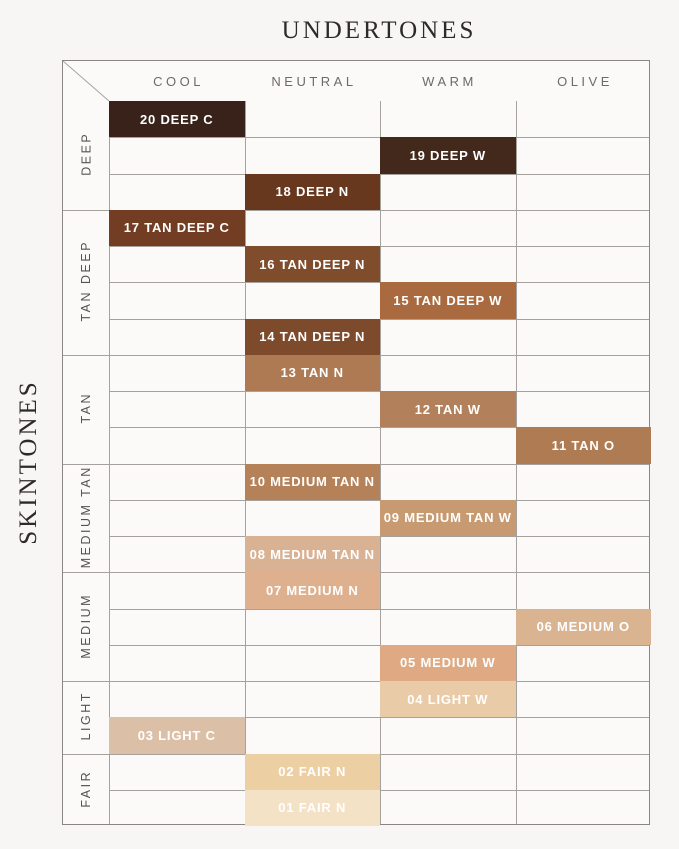 The height and width of the screenshot is (849, 679). Describe the element at coordinates (86, 625) in the screenshot. I see `row-group-label-medium: MEDIUM` at that location.